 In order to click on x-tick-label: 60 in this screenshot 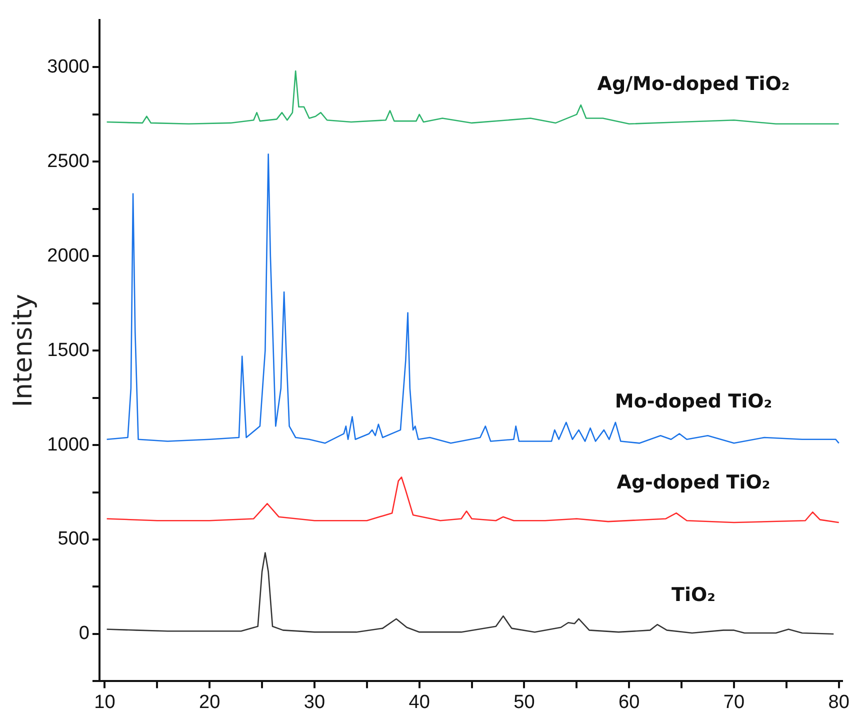, I will do `click(629, 702)`.